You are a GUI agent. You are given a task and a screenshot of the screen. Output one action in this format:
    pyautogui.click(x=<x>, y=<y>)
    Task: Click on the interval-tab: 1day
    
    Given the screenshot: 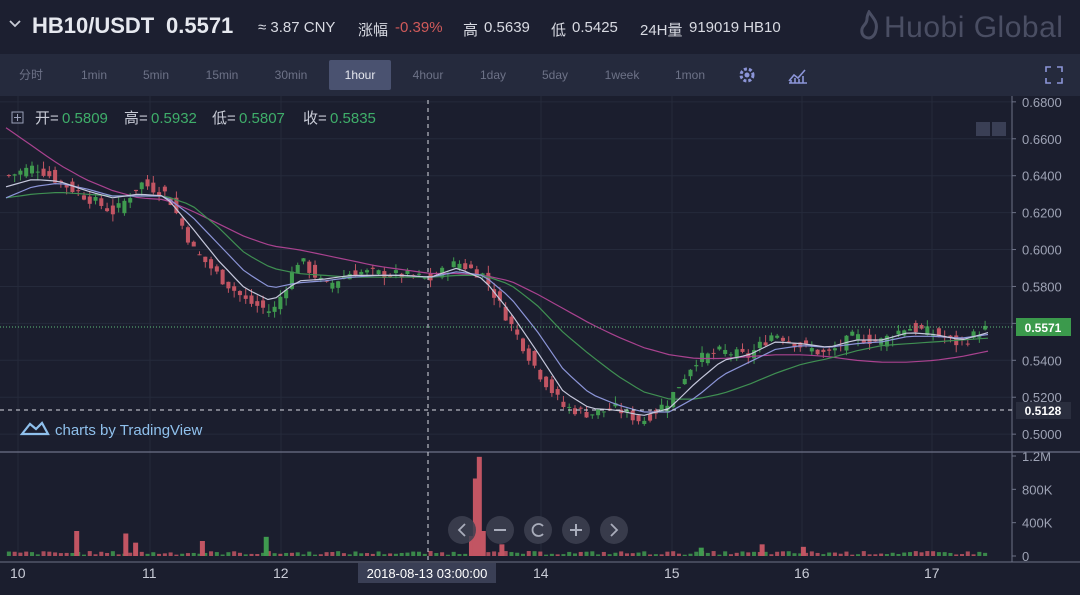 What is the action you would take?
    pyautogui.click(x=493, y=75)
    